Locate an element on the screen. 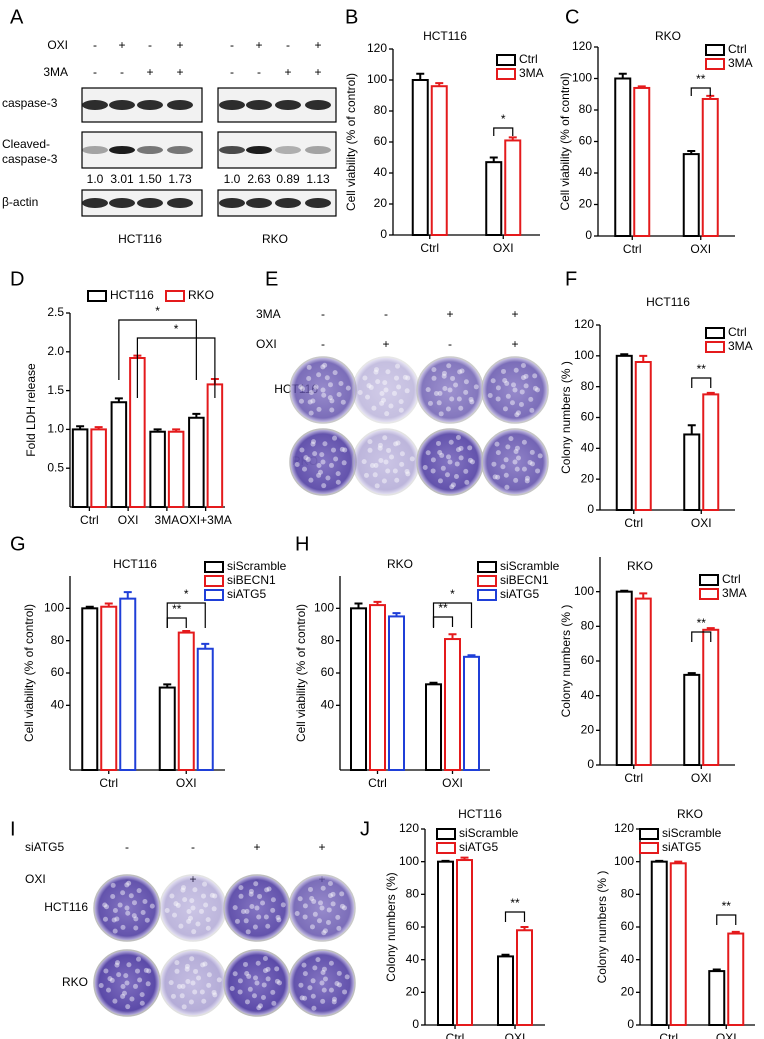 The height and width of the screenshot is (1039, 764). condition-sign: + is located at coordinates (179, 45).